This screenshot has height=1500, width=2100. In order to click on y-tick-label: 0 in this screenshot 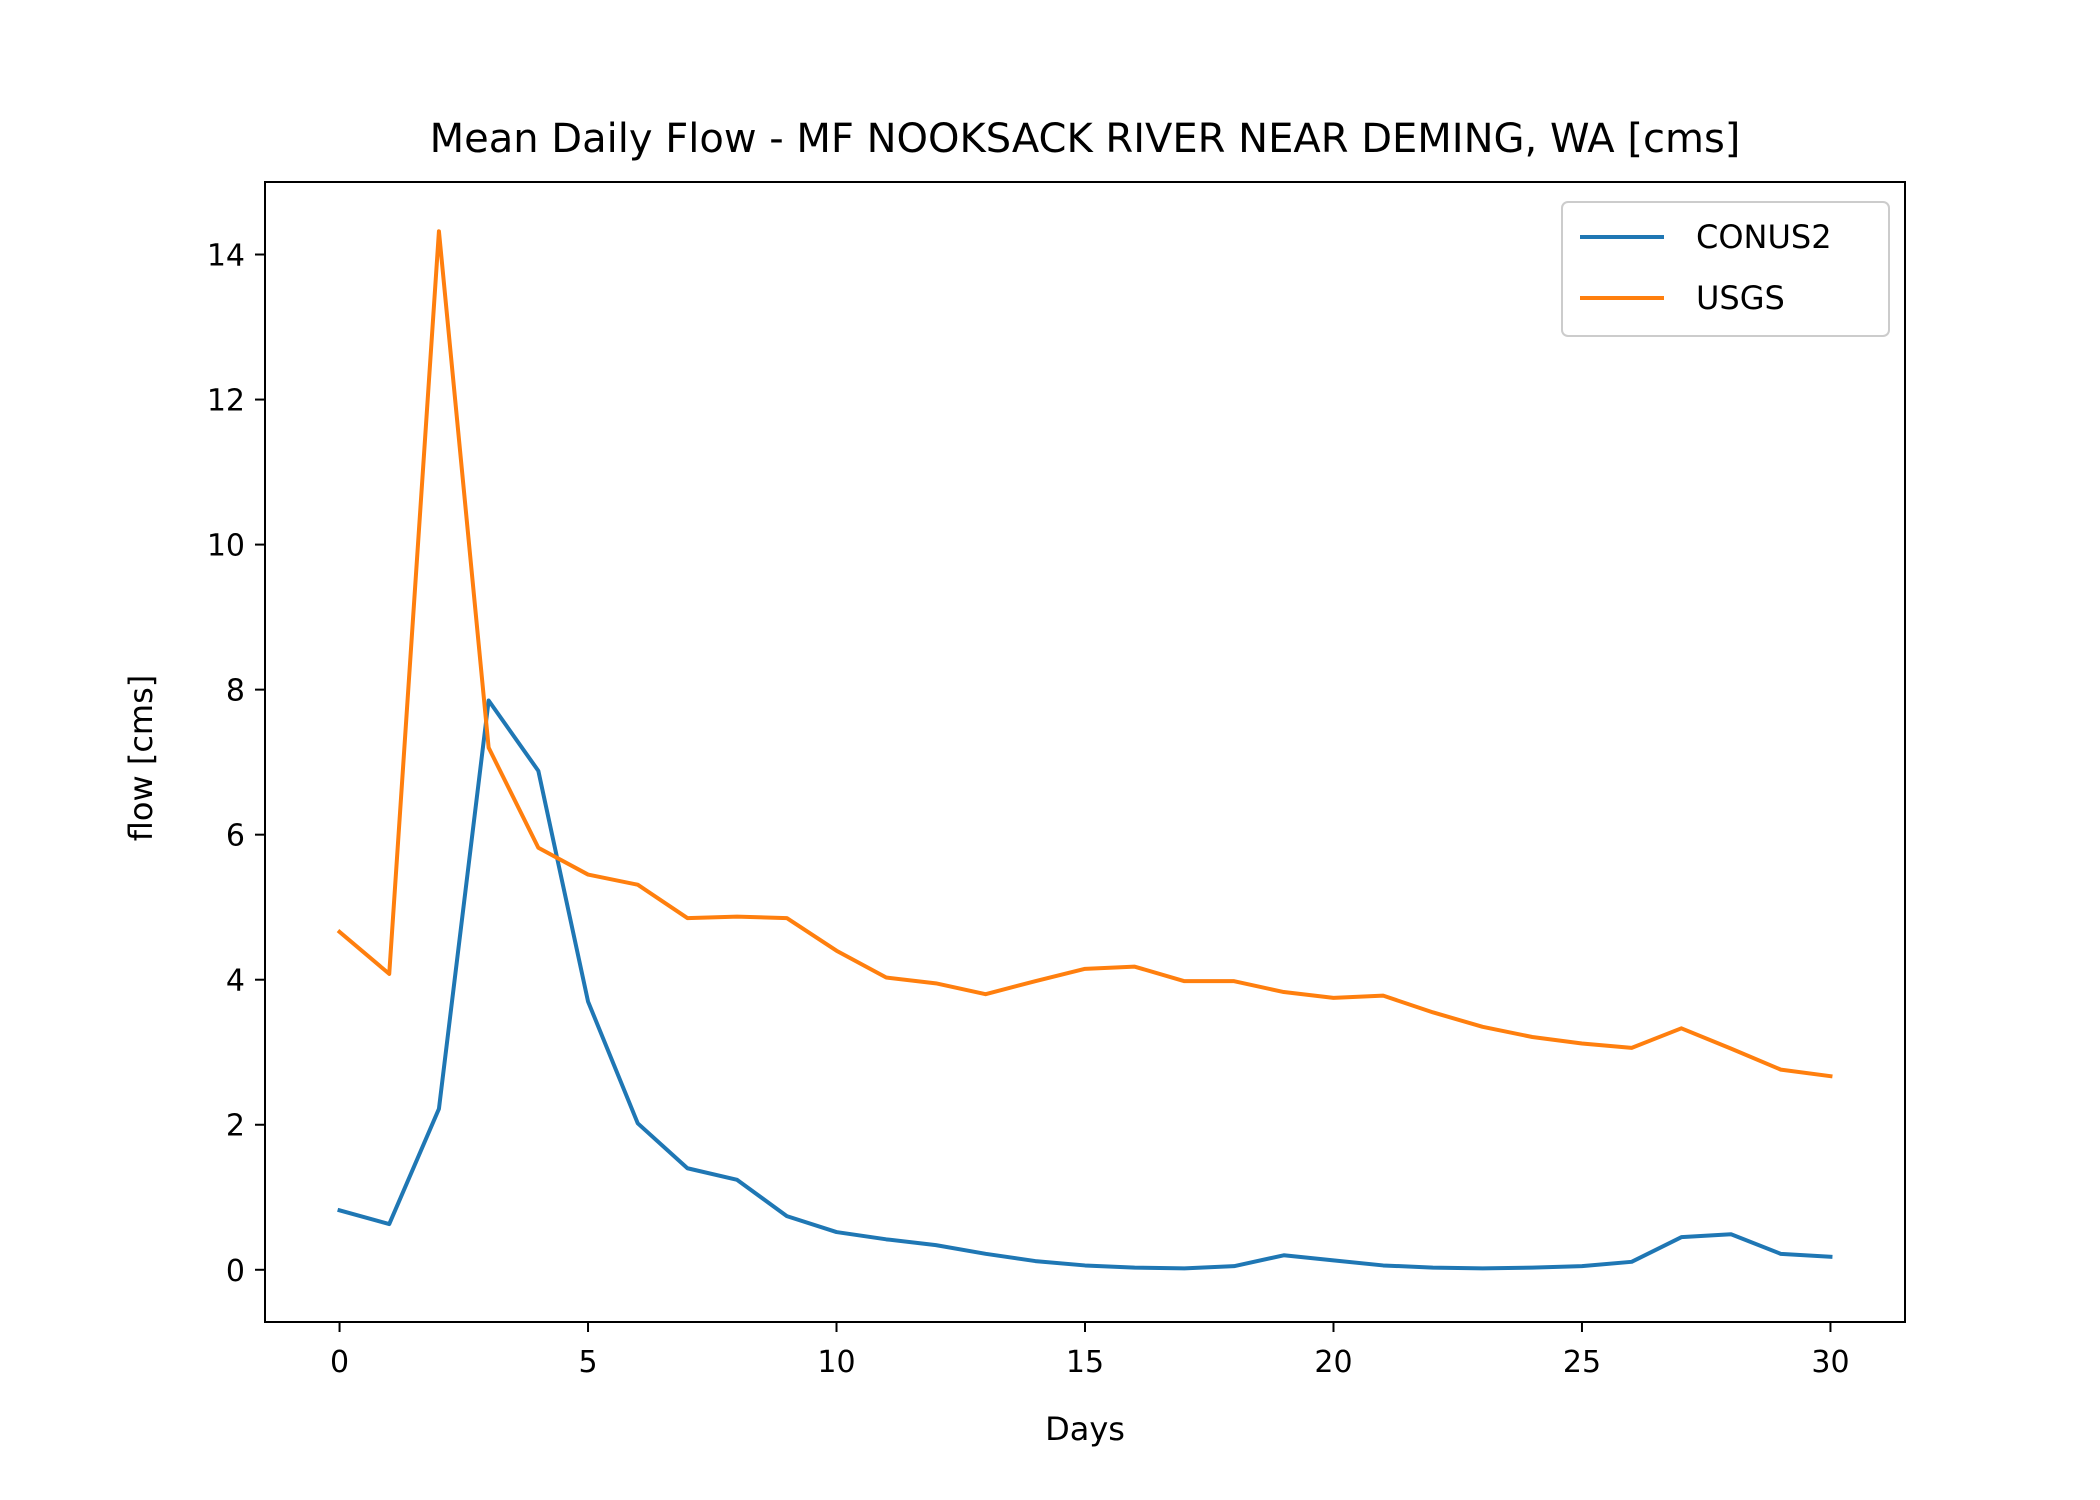, I will do `click(235, 1271)`.